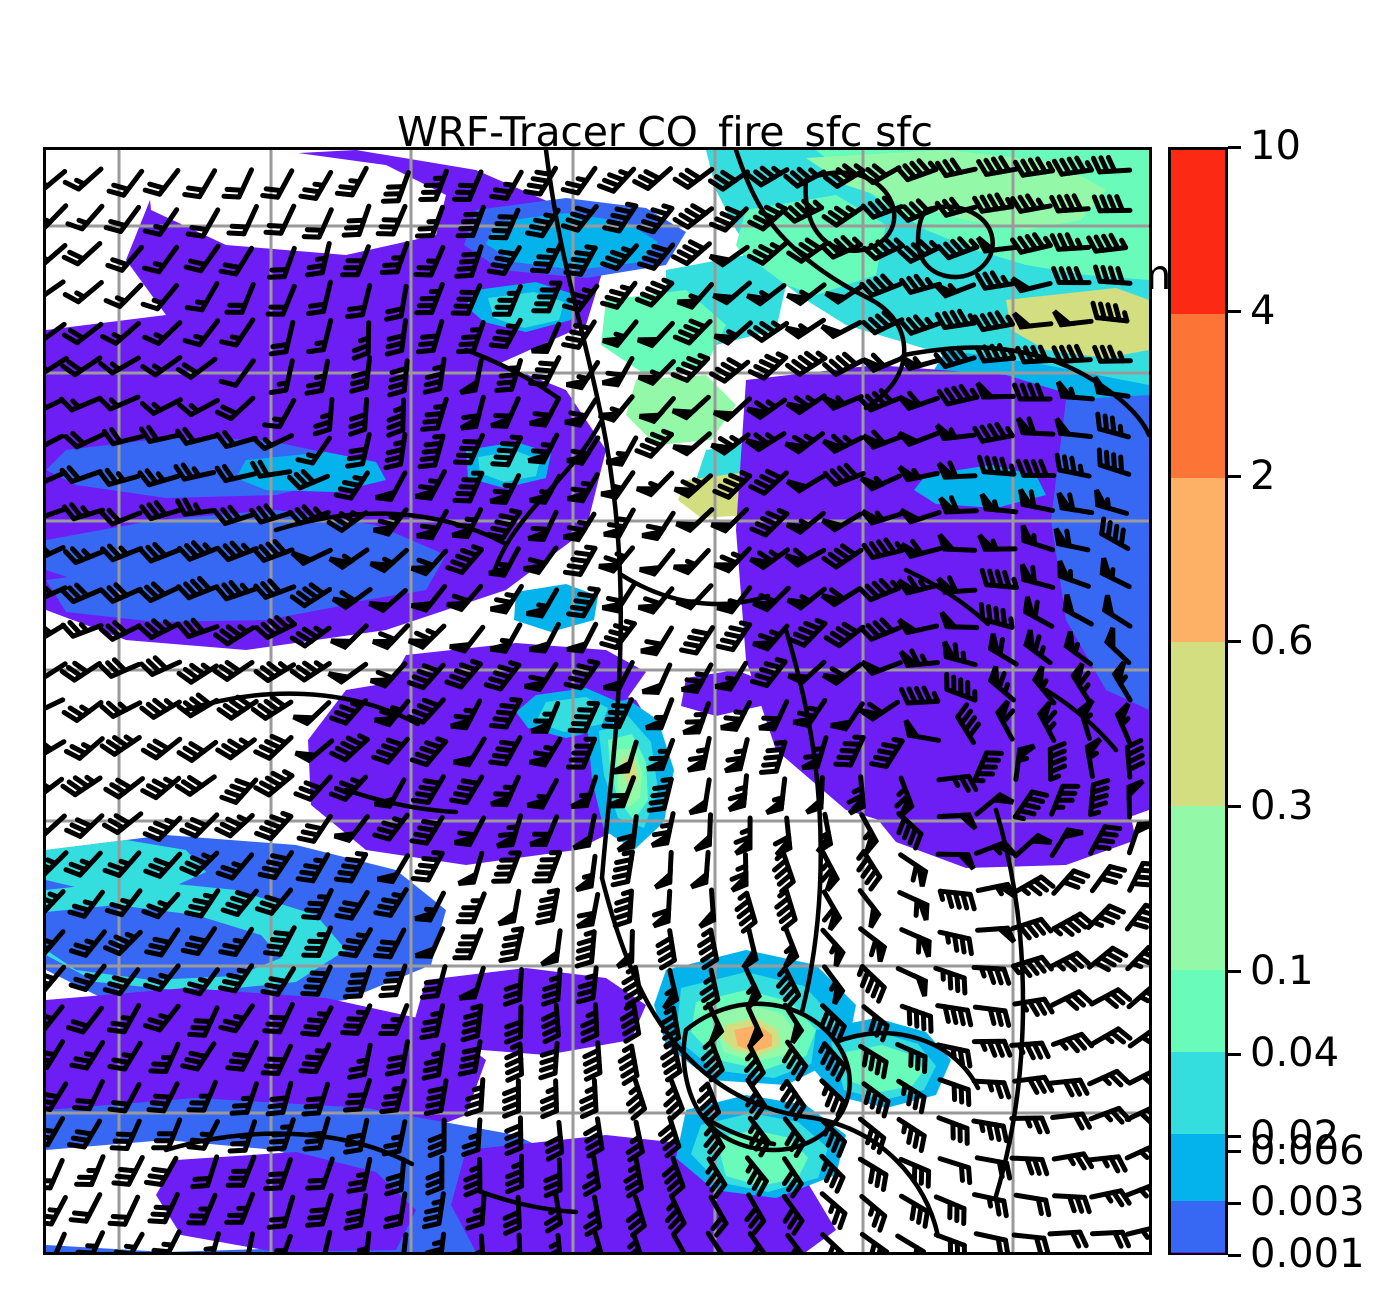 The width and height of the screenshot is (1400, 1313). Describe the element at coordinates (1198, 701) in the screenshot. I see `colorbar` at that location.